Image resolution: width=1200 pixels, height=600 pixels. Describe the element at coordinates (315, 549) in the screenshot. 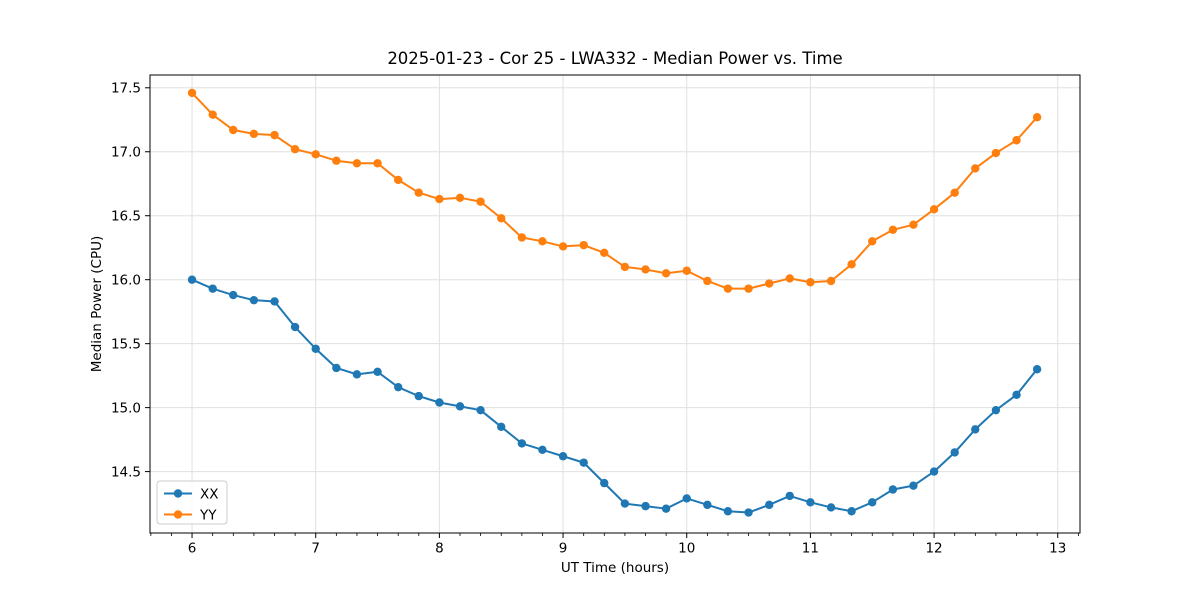

I see `x-tick-label: 7` at that location.